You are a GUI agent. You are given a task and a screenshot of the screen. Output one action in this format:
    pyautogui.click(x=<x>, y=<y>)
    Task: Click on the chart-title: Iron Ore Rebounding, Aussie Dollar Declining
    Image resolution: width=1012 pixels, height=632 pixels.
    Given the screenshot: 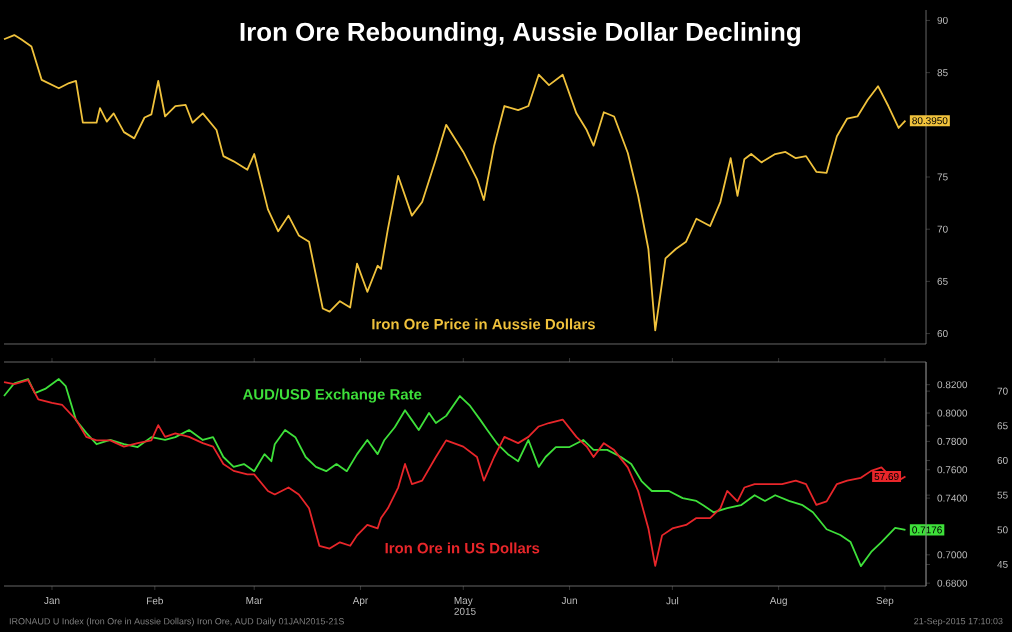 What is the action you would take?
    pyautogui.click(x=520, y=34)
    